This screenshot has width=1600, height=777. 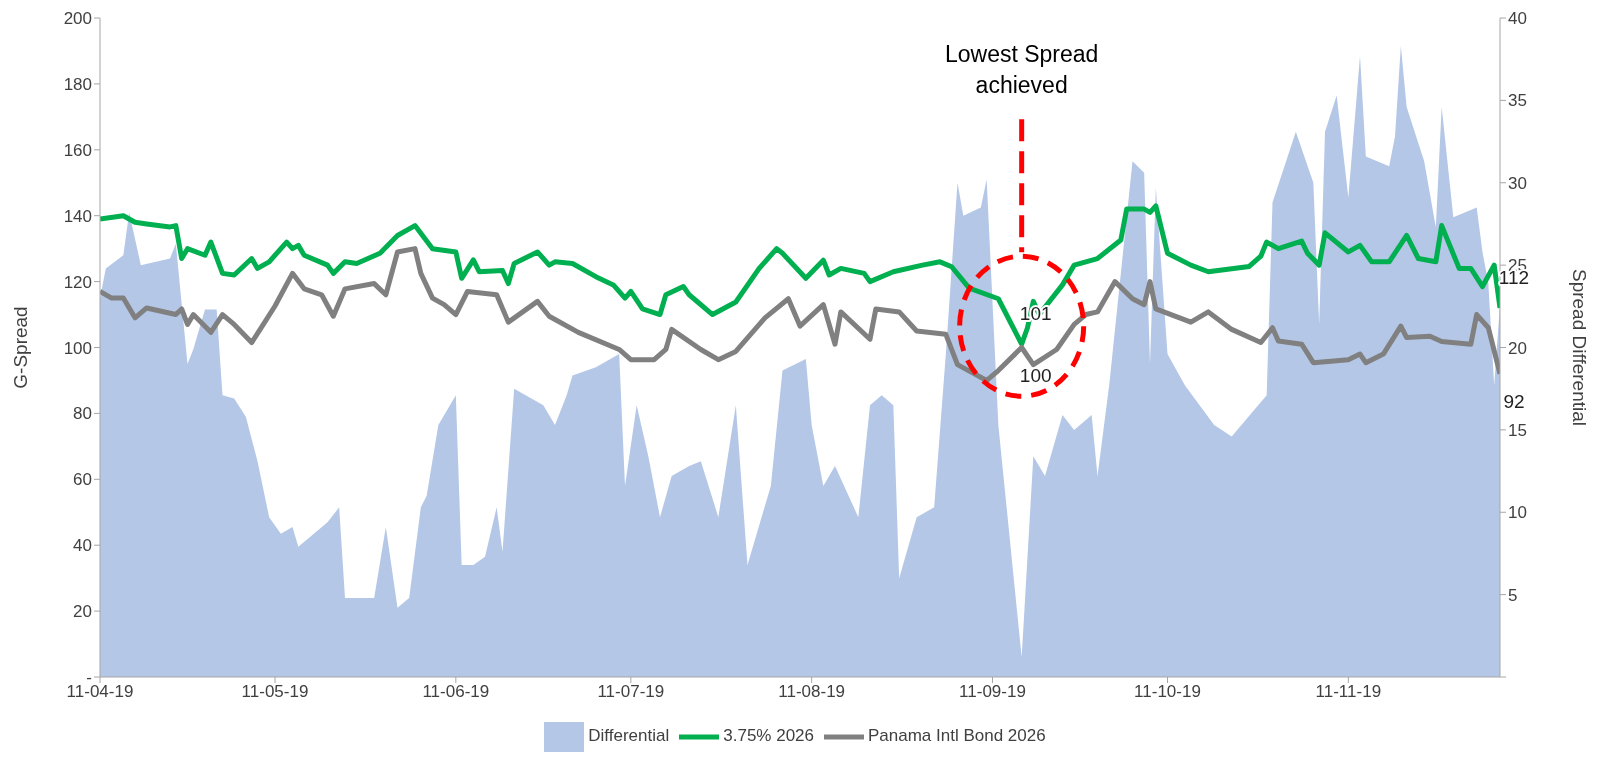 What do you see at coordinates (456, 692) in the screenshot?
I see `x-tick-label: 11-06-19` at bounding box center [456, 692].